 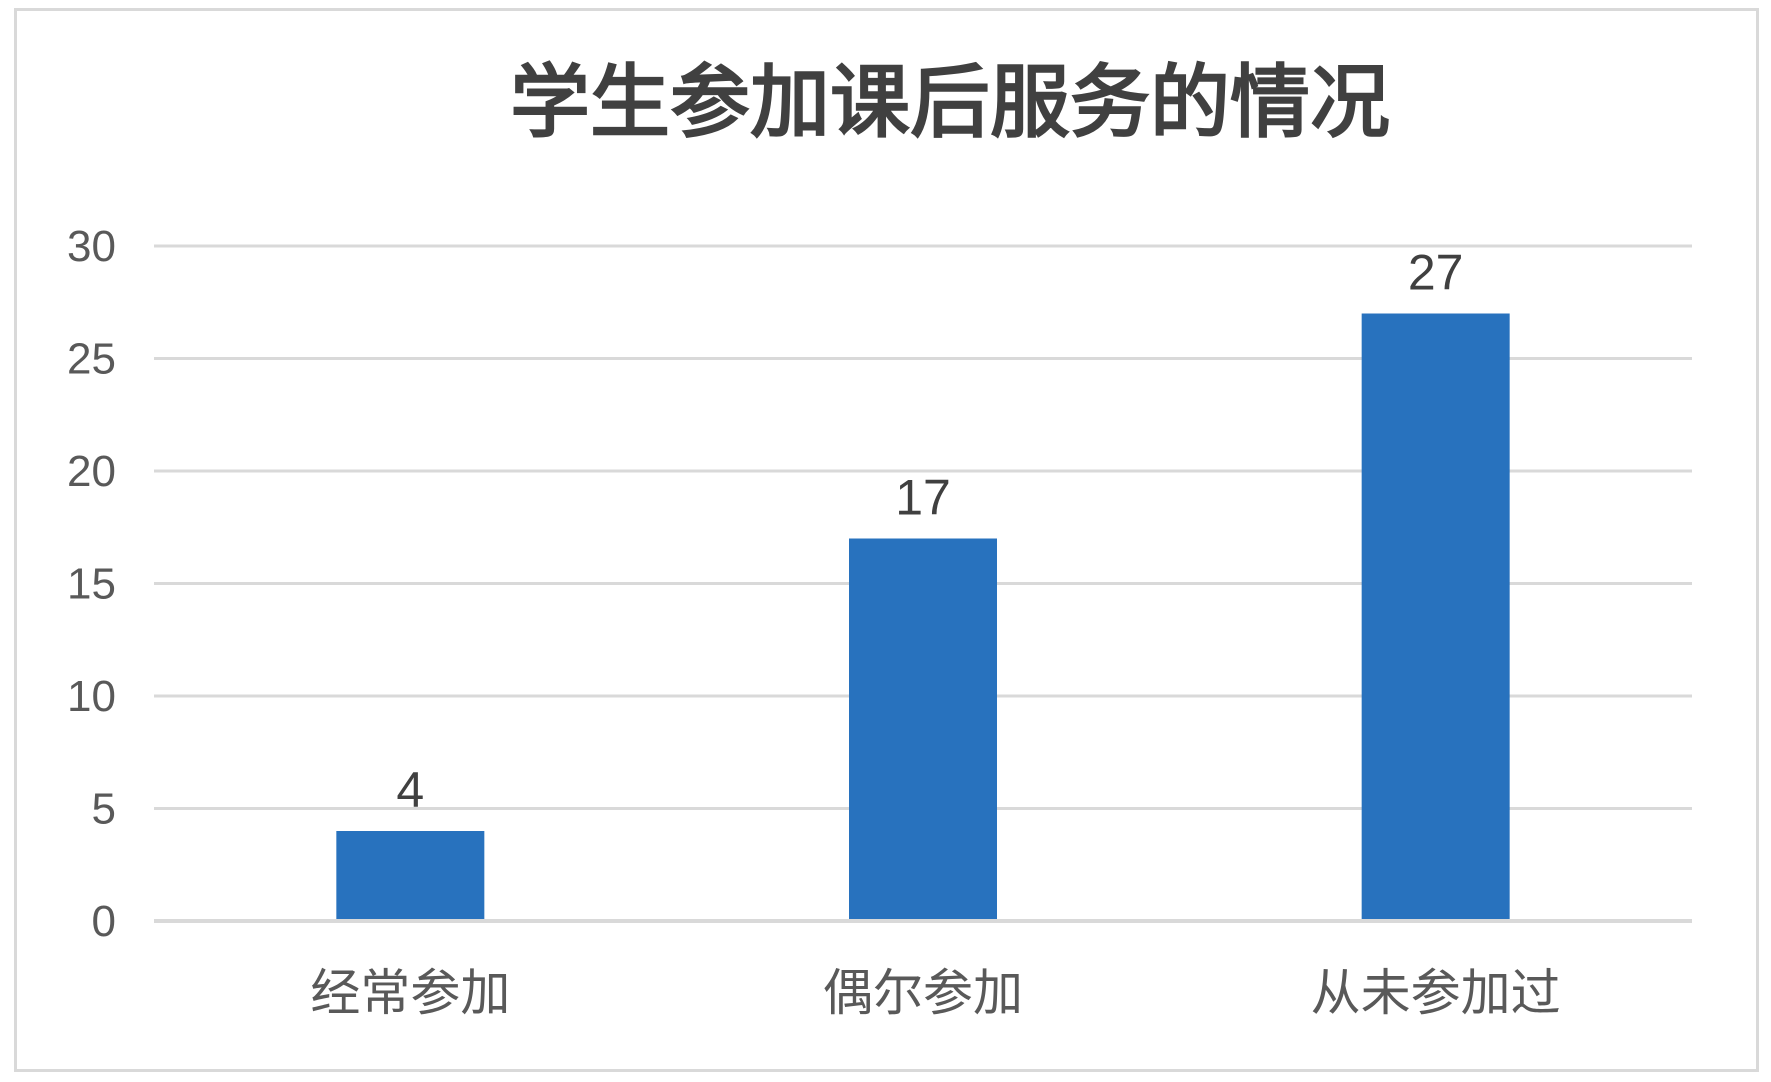 I want to click on x-category-label: 从未参加过, so click(x=1436, y=993).